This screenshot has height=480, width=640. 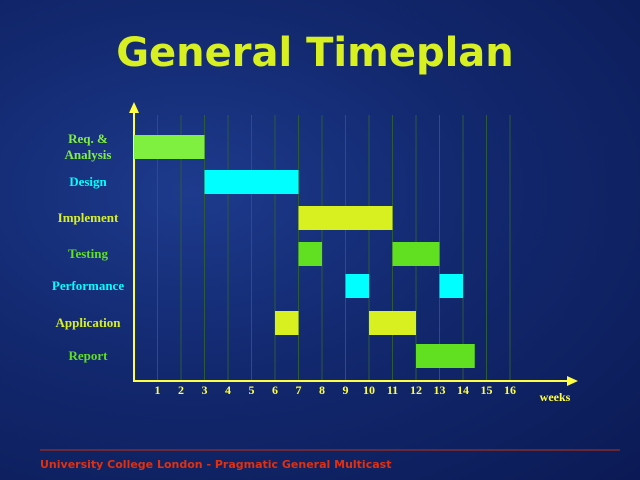 What do you see at coordinates (88, 322) in the screenshot?
I see `task-label: Application` at bounding box center [88, 322].